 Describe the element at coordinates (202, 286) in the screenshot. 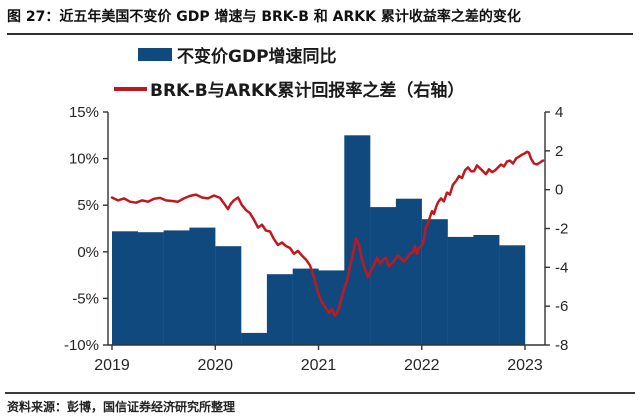

I see `gdp-bar-2019Q4` at that location.